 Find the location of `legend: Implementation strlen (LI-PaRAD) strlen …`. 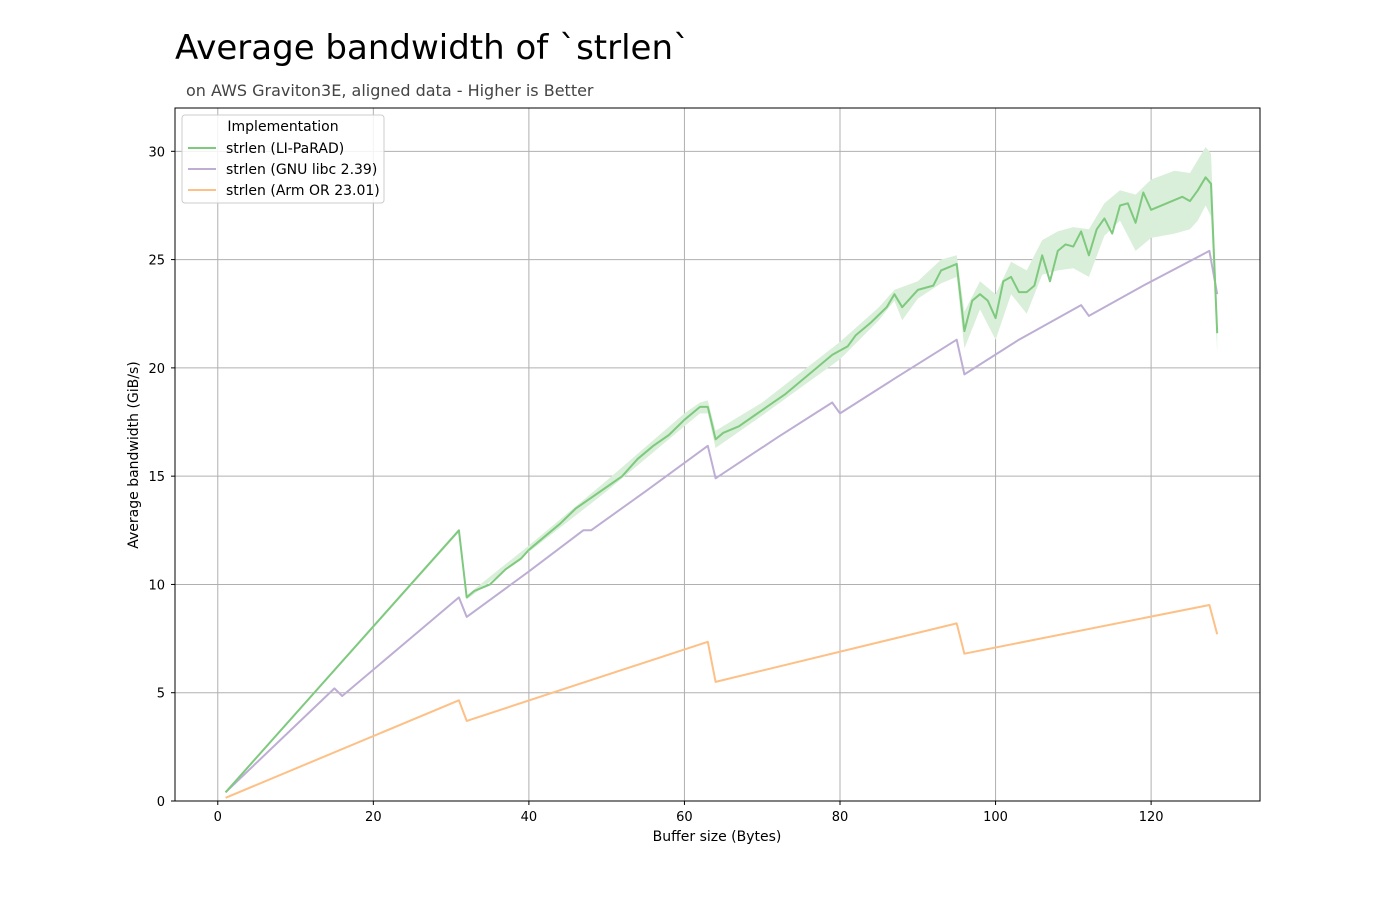

legend: Implementation strlen (LI-PaRAD) strlen … is located at coordinates (283, 159).